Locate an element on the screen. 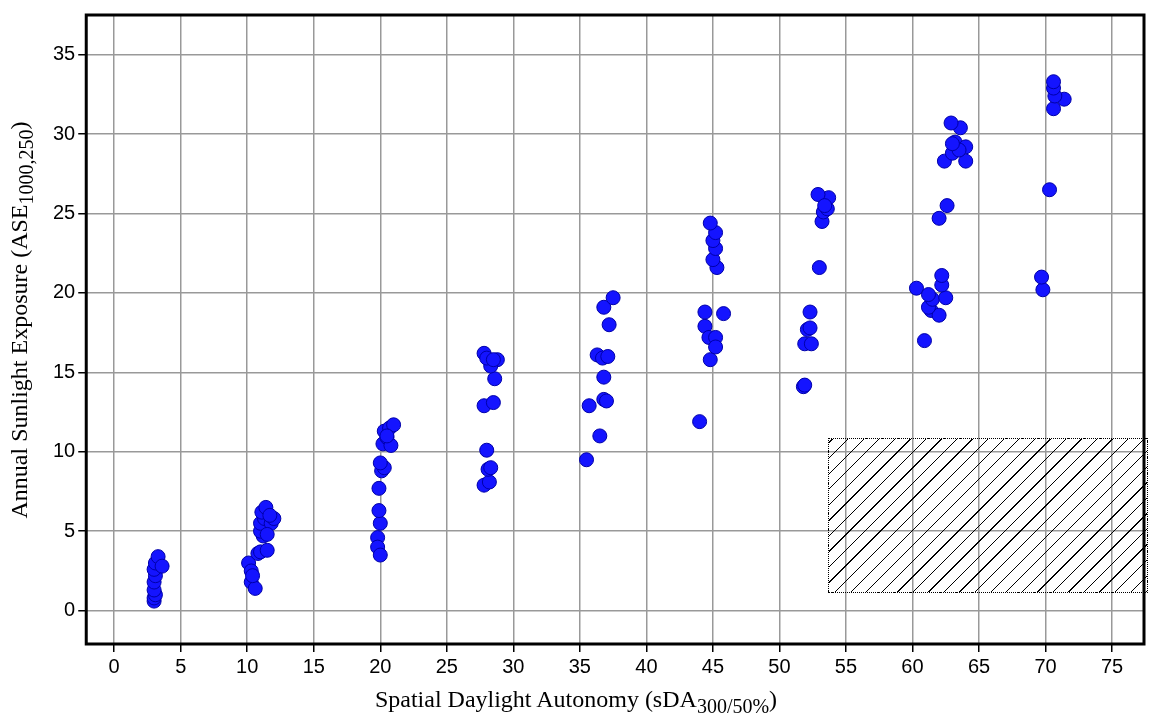  x-tick-label: 15 is located at coordinates (313, 665).